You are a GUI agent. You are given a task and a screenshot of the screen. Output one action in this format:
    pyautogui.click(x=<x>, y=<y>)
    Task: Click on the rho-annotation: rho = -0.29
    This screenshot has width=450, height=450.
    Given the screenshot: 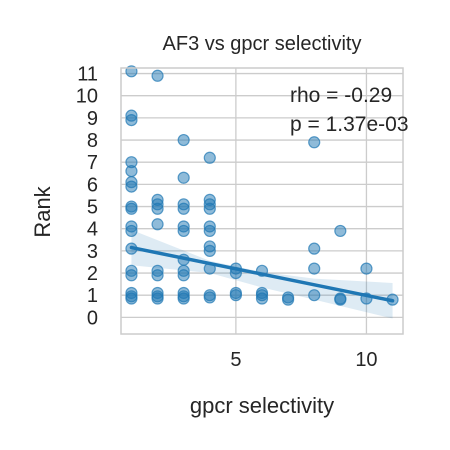 What is the action you would take?
    pyautogui.click(x=341, y=95)
    